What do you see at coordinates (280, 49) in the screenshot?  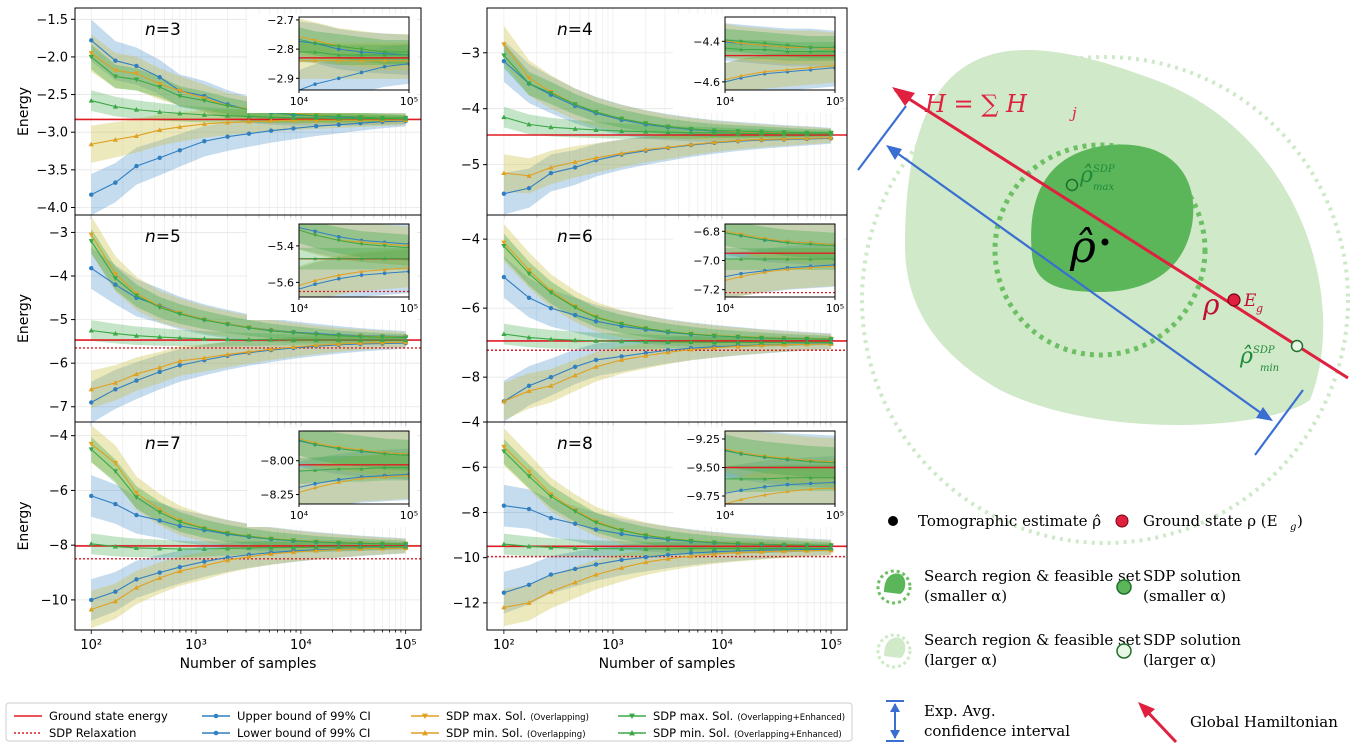 I see `inset-y-tick-label: −2.8` at bounding box center [280, 49].